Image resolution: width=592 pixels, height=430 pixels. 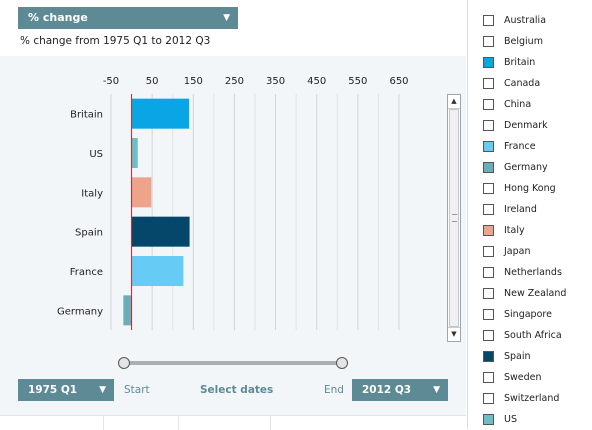 I want to click on legend-item-france: France, so click(x=509, y=146).